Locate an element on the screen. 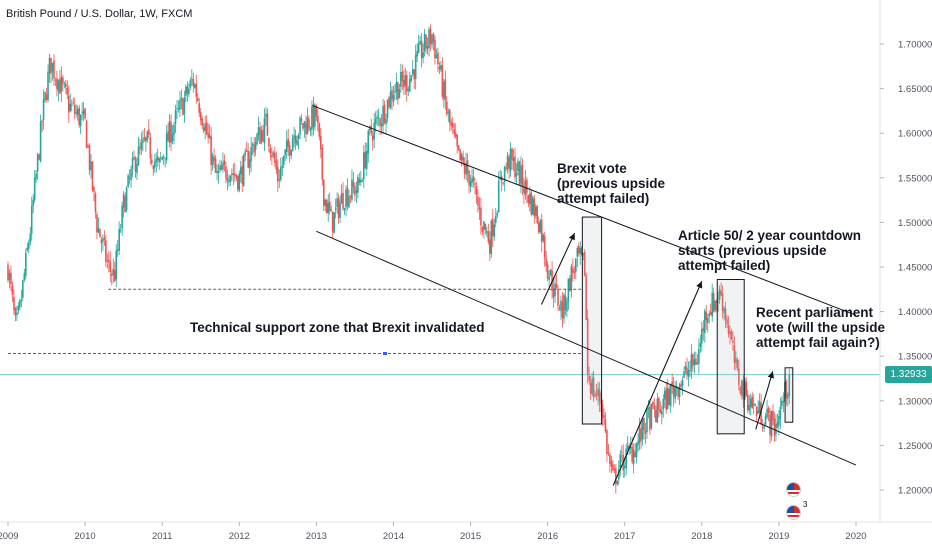 The width and height of the screenshot is (932, 550). brexit-box is located at coordinates (592, 320).